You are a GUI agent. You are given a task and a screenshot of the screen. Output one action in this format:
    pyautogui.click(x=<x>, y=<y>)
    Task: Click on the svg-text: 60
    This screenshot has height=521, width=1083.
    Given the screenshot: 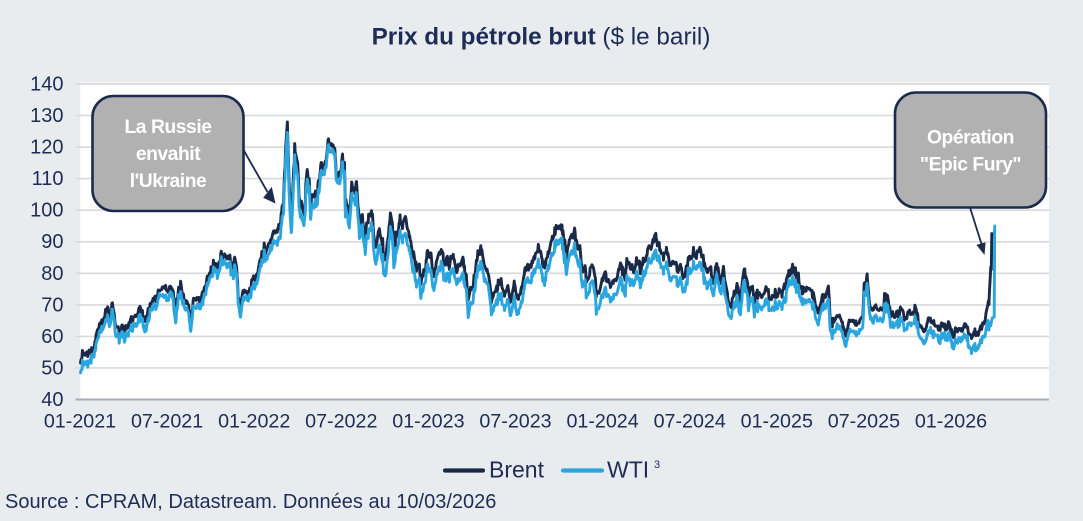 What is the action you would take?
    pyautogui.click(x=52, y=337)
    